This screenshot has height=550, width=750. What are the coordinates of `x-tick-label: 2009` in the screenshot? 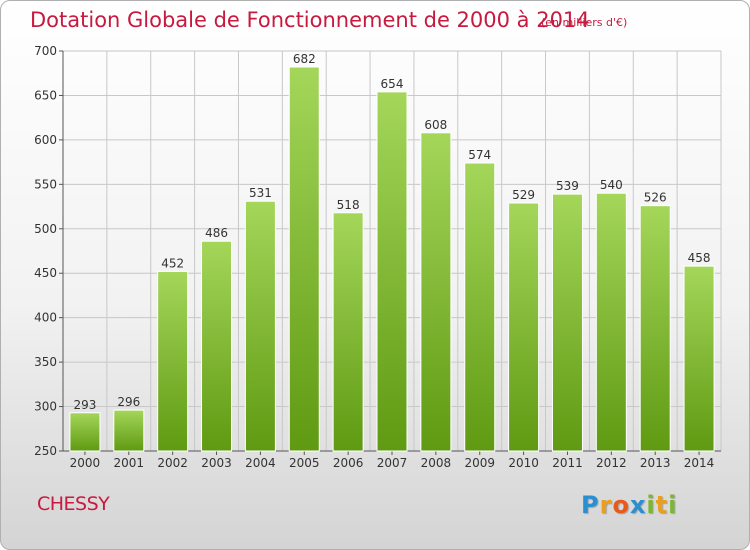 It's located at (479, 463).